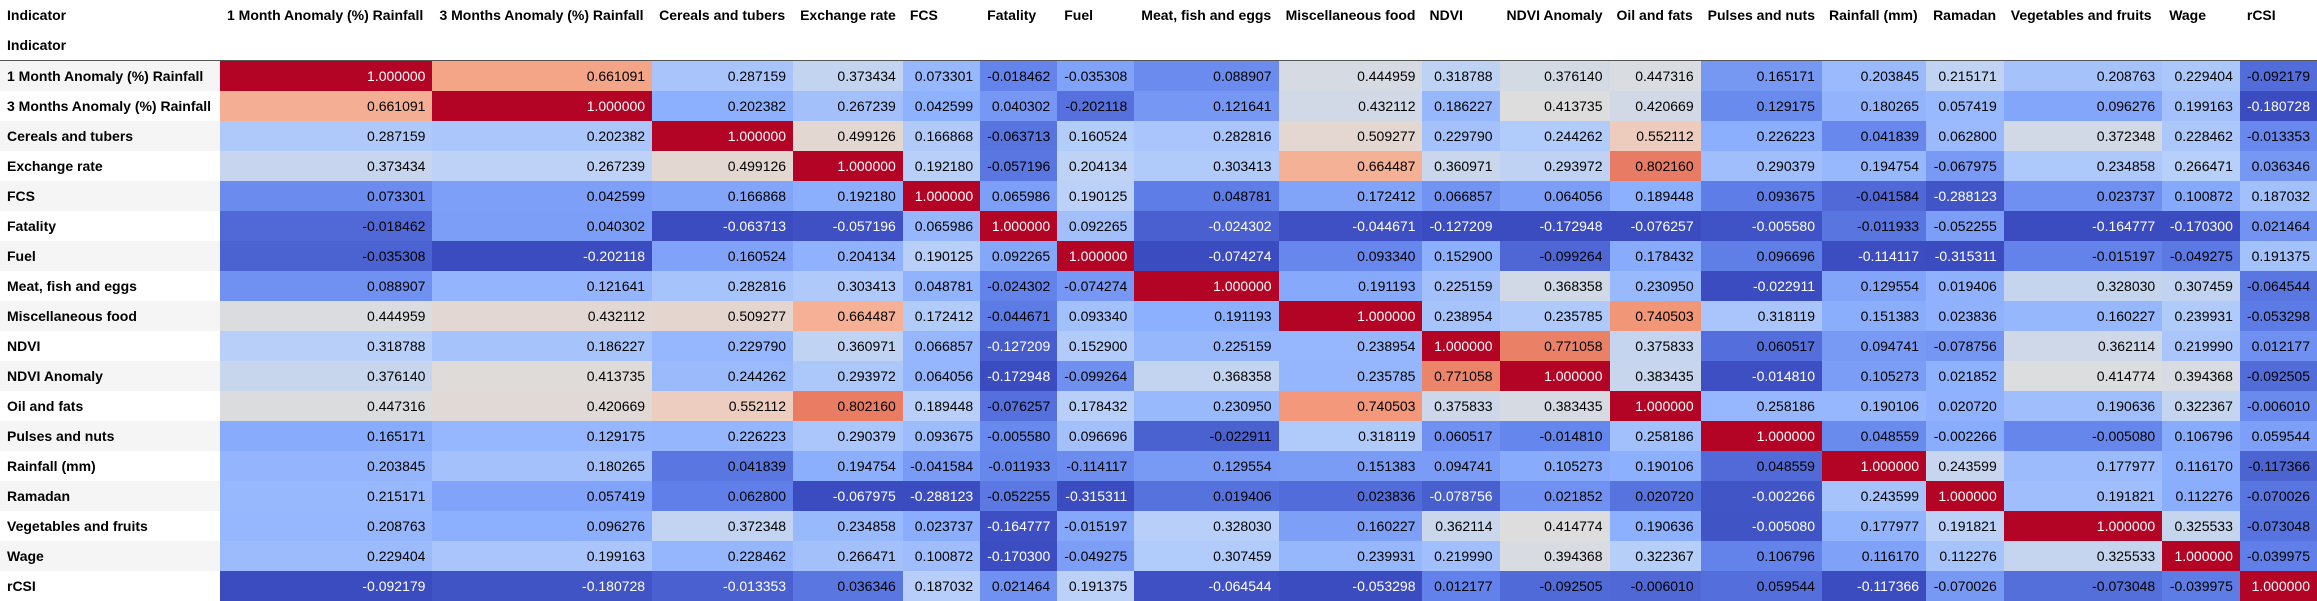 This screenshot has width=2317, height=601. I want to click on row-label: Fatality, so click(110, 226).